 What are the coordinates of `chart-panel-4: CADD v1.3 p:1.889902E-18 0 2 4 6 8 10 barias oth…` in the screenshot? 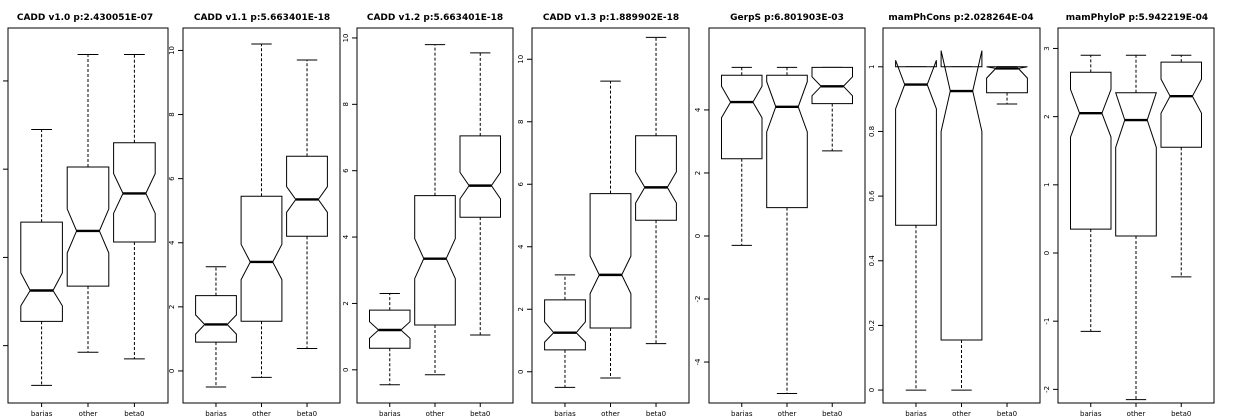 It's located at (603, 215).